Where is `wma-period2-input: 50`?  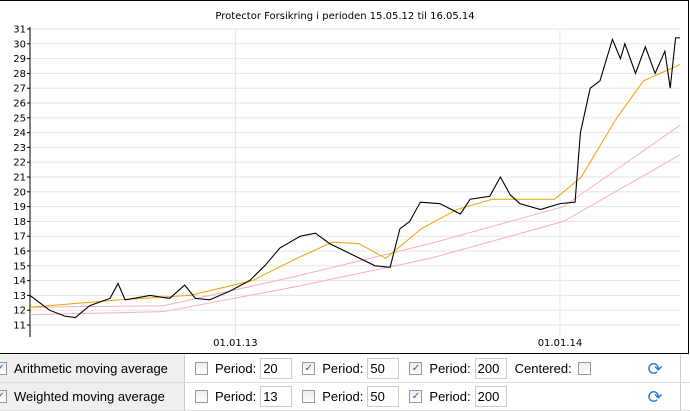 wma-period2-input: 50 is located at coordinates (383, 396).